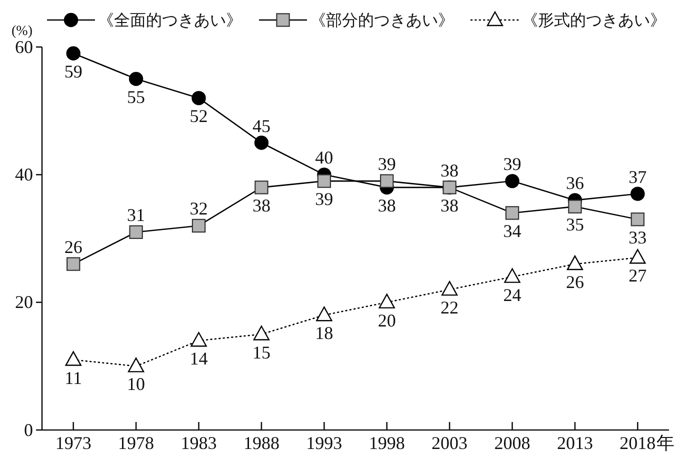 Image resolution: width=676 pixels, height=454 pixels. I want to click on data-label: 59, so click(73, 71).